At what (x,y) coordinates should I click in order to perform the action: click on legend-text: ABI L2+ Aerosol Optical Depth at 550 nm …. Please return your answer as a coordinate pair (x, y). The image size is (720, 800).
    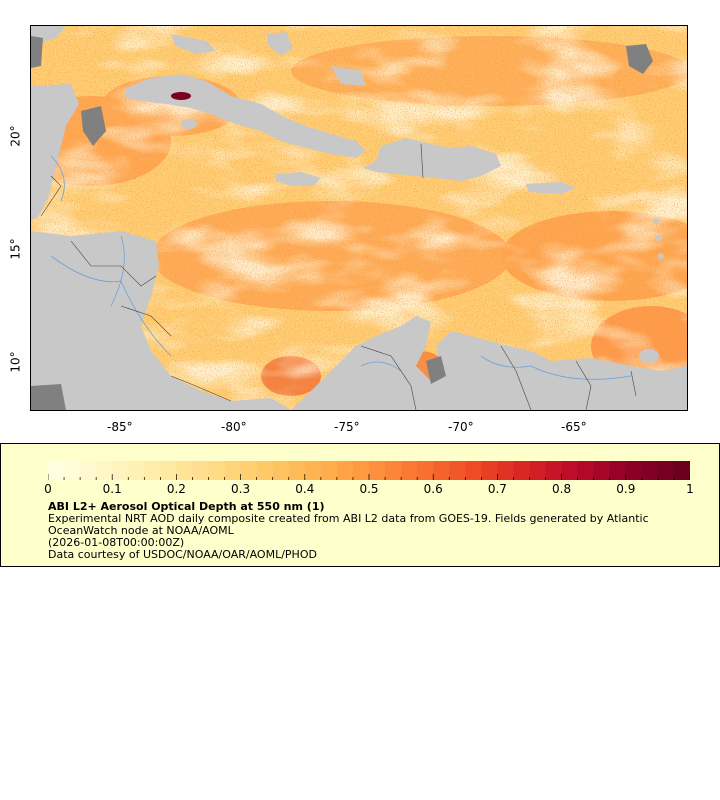
    Looking at the image, I should click on (368, 531).